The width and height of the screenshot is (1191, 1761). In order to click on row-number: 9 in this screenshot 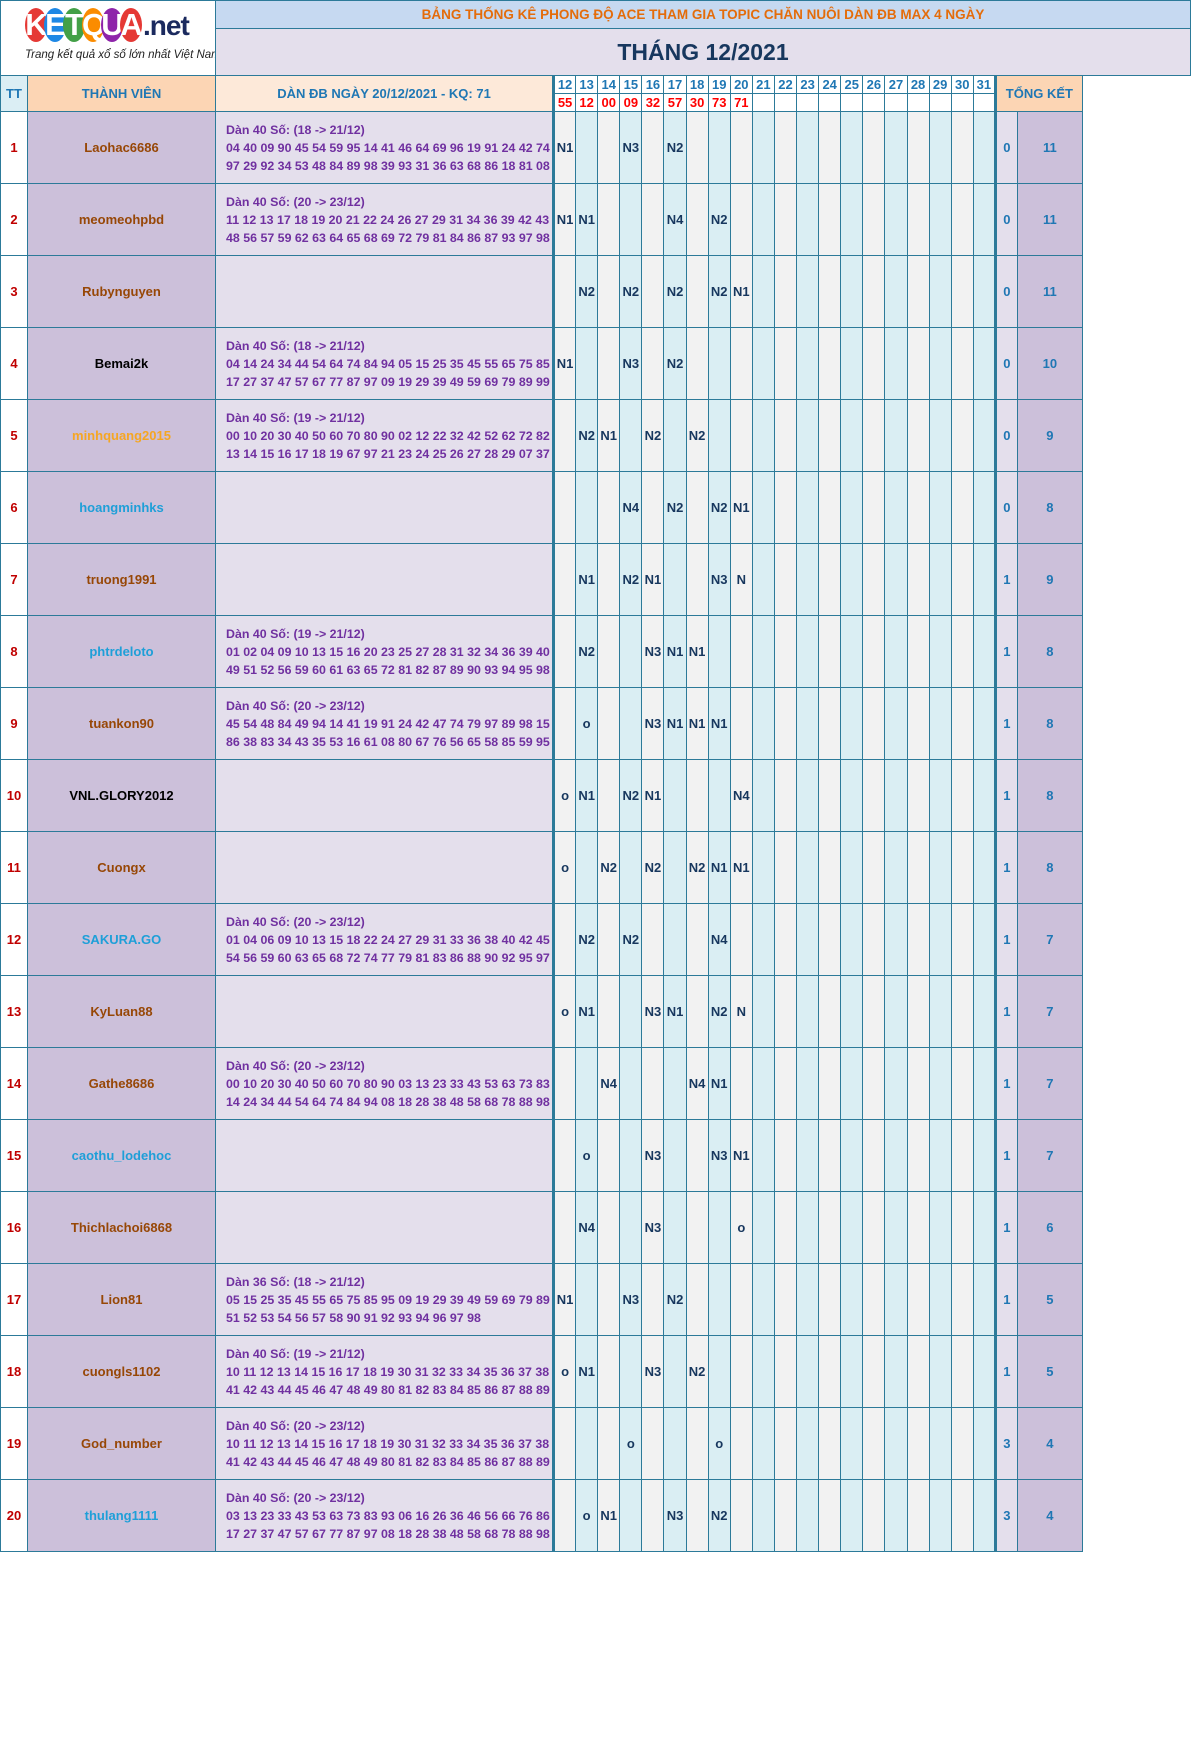, I will do `click(14, 723)`.